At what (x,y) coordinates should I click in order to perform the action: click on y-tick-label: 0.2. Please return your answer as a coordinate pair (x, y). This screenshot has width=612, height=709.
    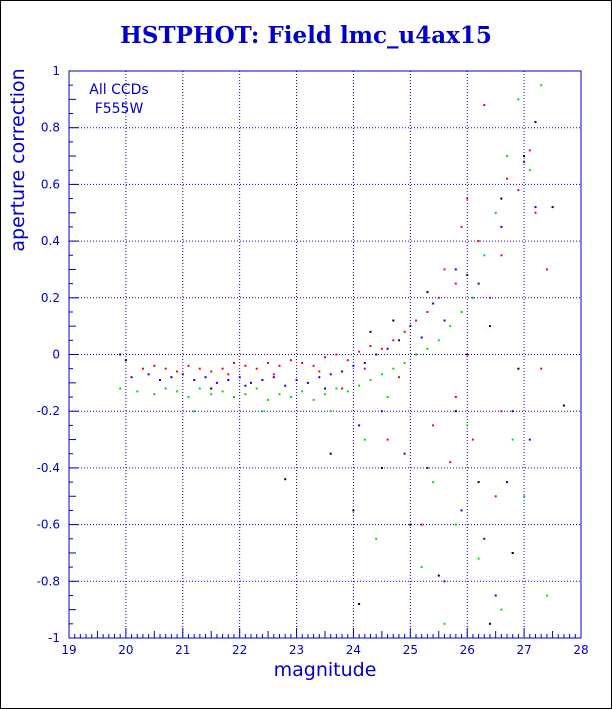
    Looking at the image, I should click on (50, 298).